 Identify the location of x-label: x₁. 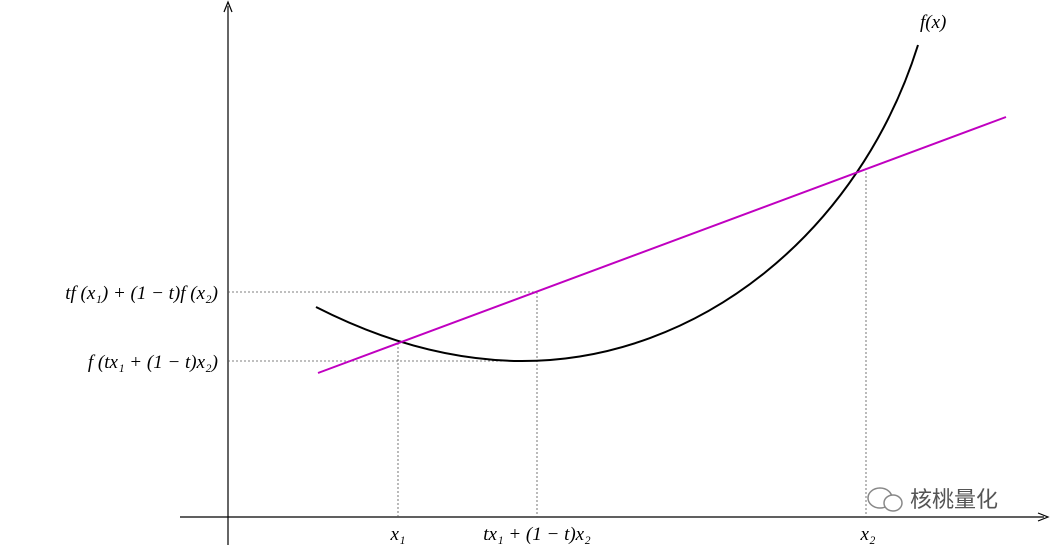
(397, 534).